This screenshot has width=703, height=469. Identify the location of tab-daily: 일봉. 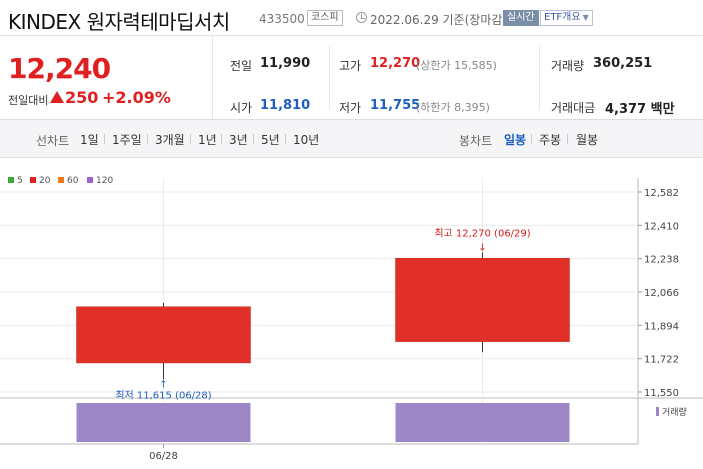
(515, 140).